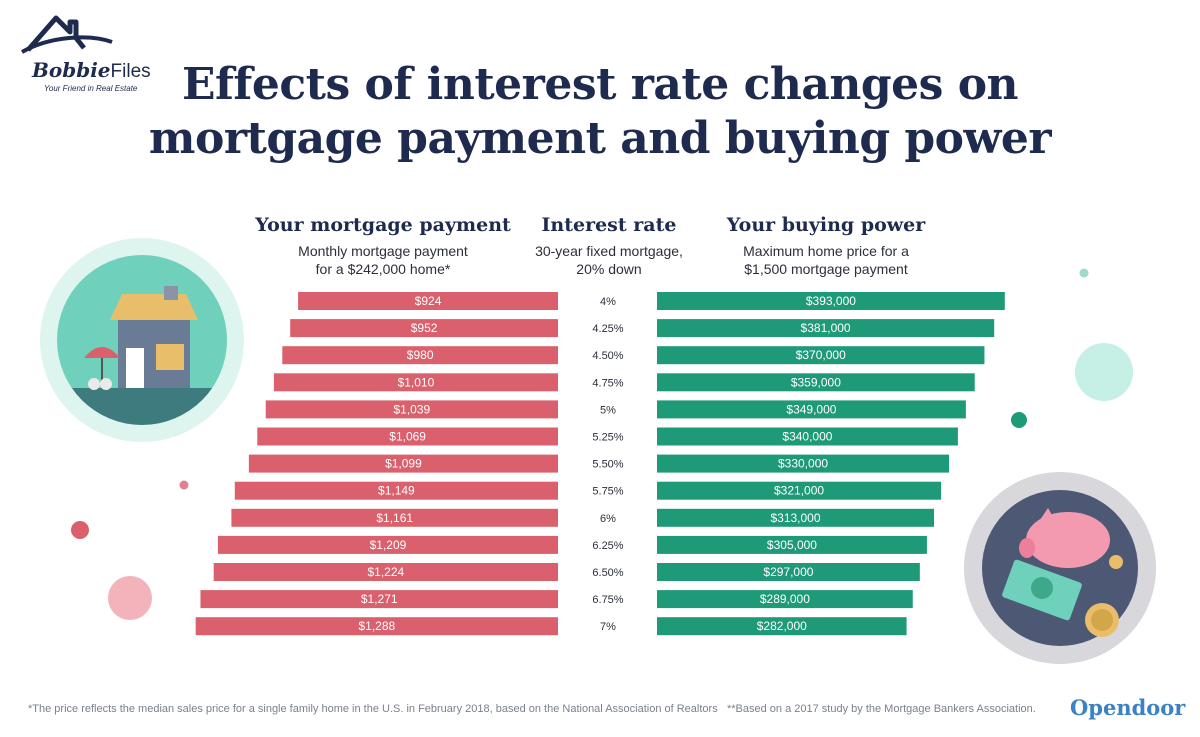 This screenshot has width=1200, height=737. I want to click on payment-bar-label: $1,069, so click(407, 437).